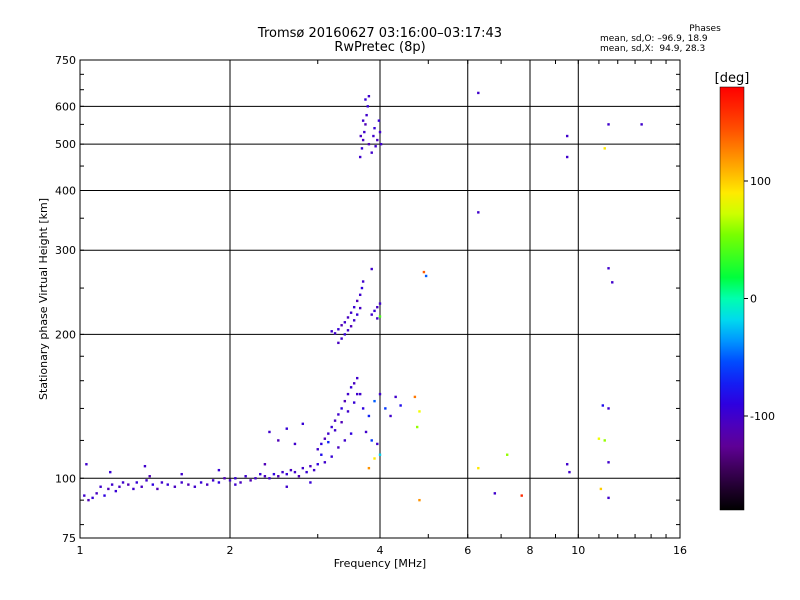  I want to click on colorbar-label: [deg], so click(732, 78).